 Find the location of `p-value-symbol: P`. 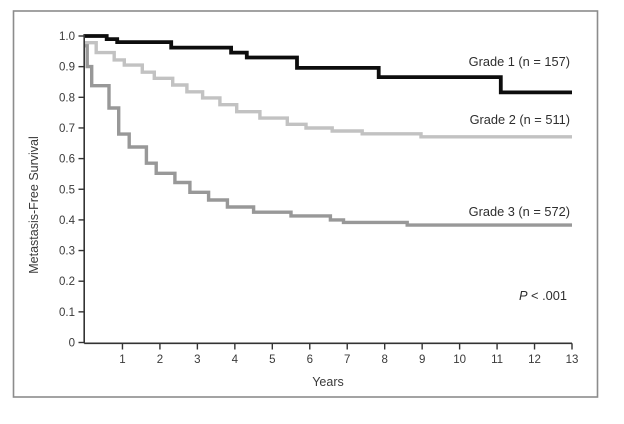

p-value-symbol: P is located at coordinates (523, 295).